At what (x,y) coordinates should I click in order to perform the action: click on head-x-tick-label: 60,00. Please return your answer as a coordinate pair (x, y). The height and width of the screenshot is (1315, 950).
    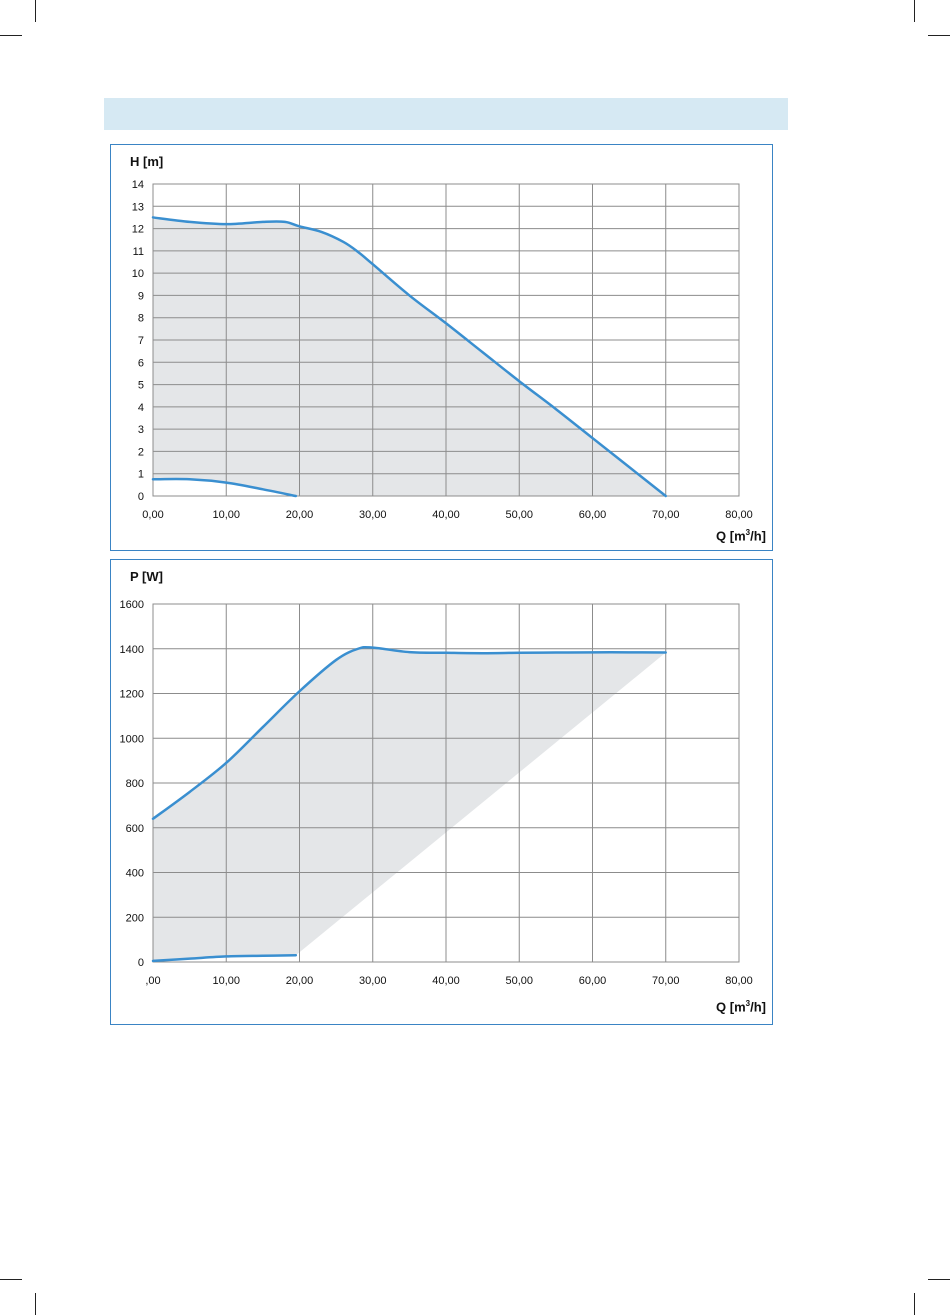
    Looking at the image, I should click on (593, 515).